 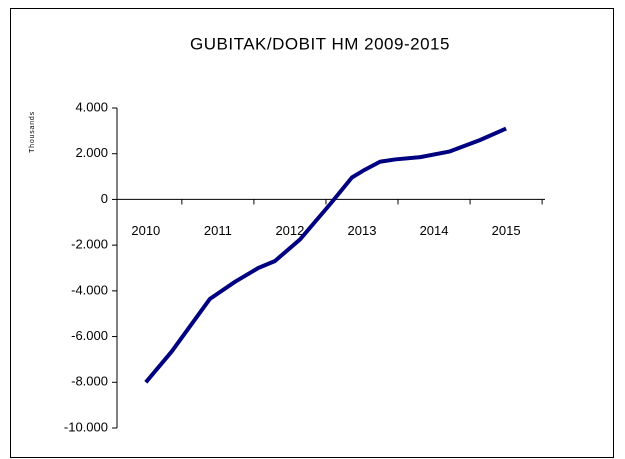 I want to click on x-tick-label: 2010, so click(x=145, y=230).